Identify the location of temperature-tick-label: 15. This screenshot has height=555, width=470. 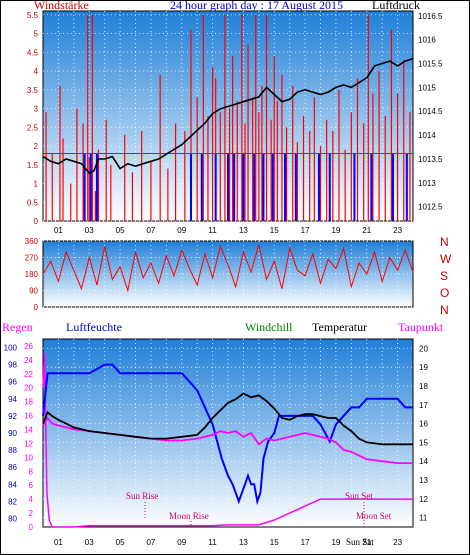
(423, 442).